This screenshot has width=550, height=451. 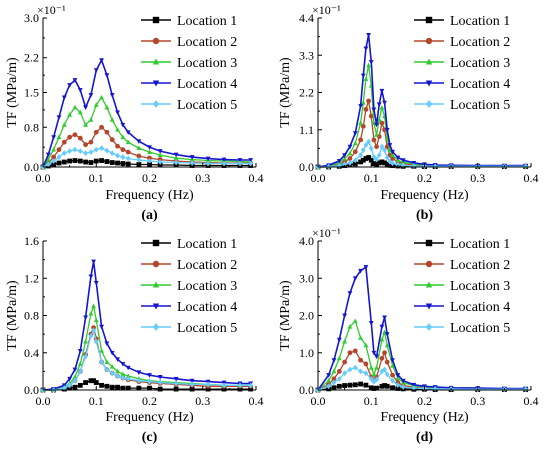 I want to click on panel-caption: (a), so click(x=149, y=215).